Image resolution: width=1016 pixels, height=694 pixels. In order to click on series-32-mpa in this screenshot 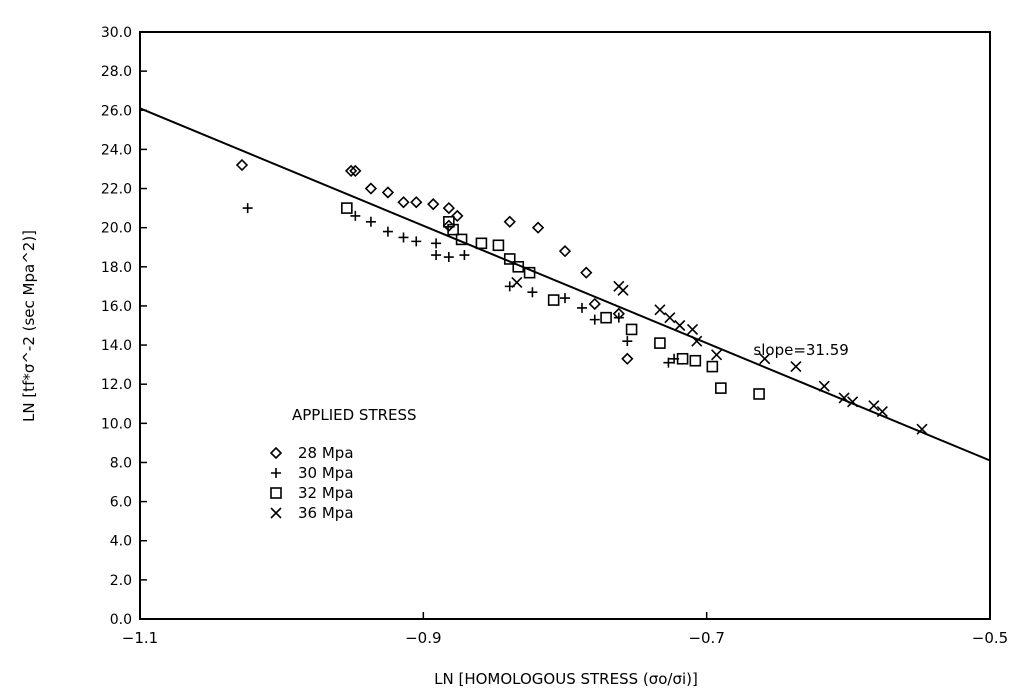, I will do `click(553, 301)`.